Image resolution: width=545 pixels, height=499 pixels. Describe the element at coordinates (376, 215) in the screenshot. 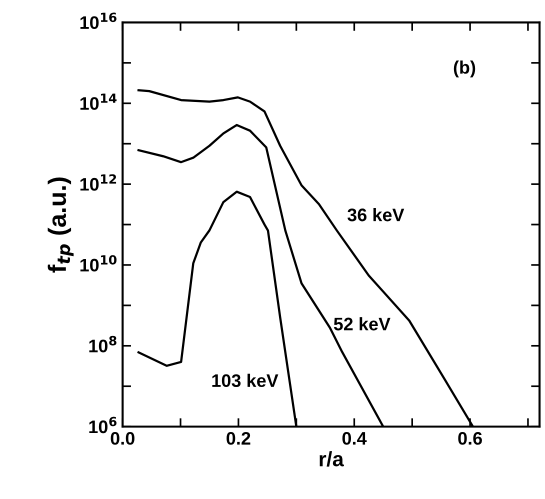

I see `series-label: 36 keV` at that location.